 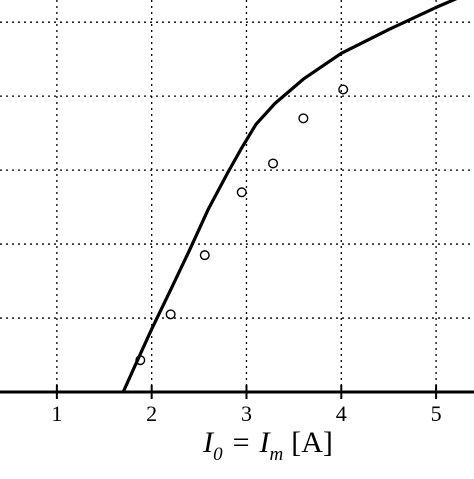 What do you see at coordinates (151, 413) in the screenshot?
I see `x-tick-label: 2` at bounding box center [151, 413].